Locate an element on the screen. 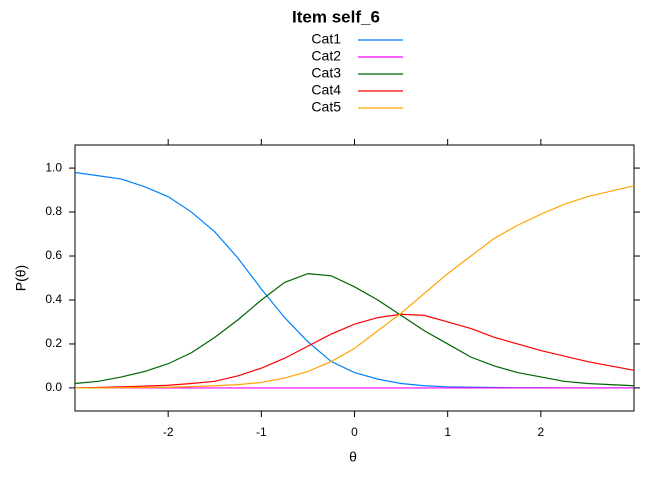 The width and height of the screenshot is (672, 480). y-tick-label: 1.0 is located at coordinates (53, 167).